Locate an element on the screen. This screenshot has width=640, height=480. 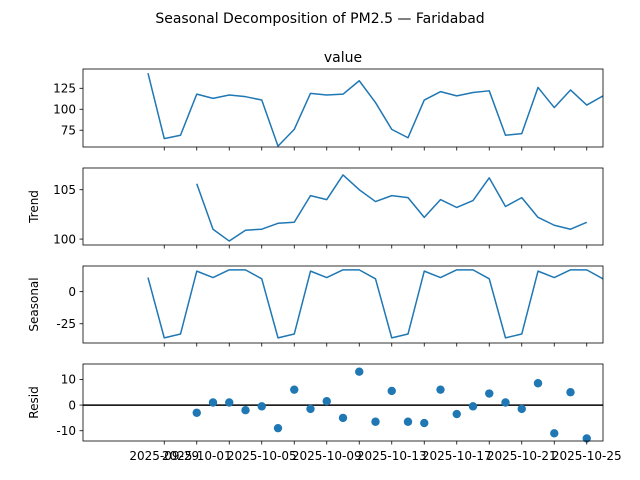
resid-y-axis-label: Resid is located at coordinates (34, 402).